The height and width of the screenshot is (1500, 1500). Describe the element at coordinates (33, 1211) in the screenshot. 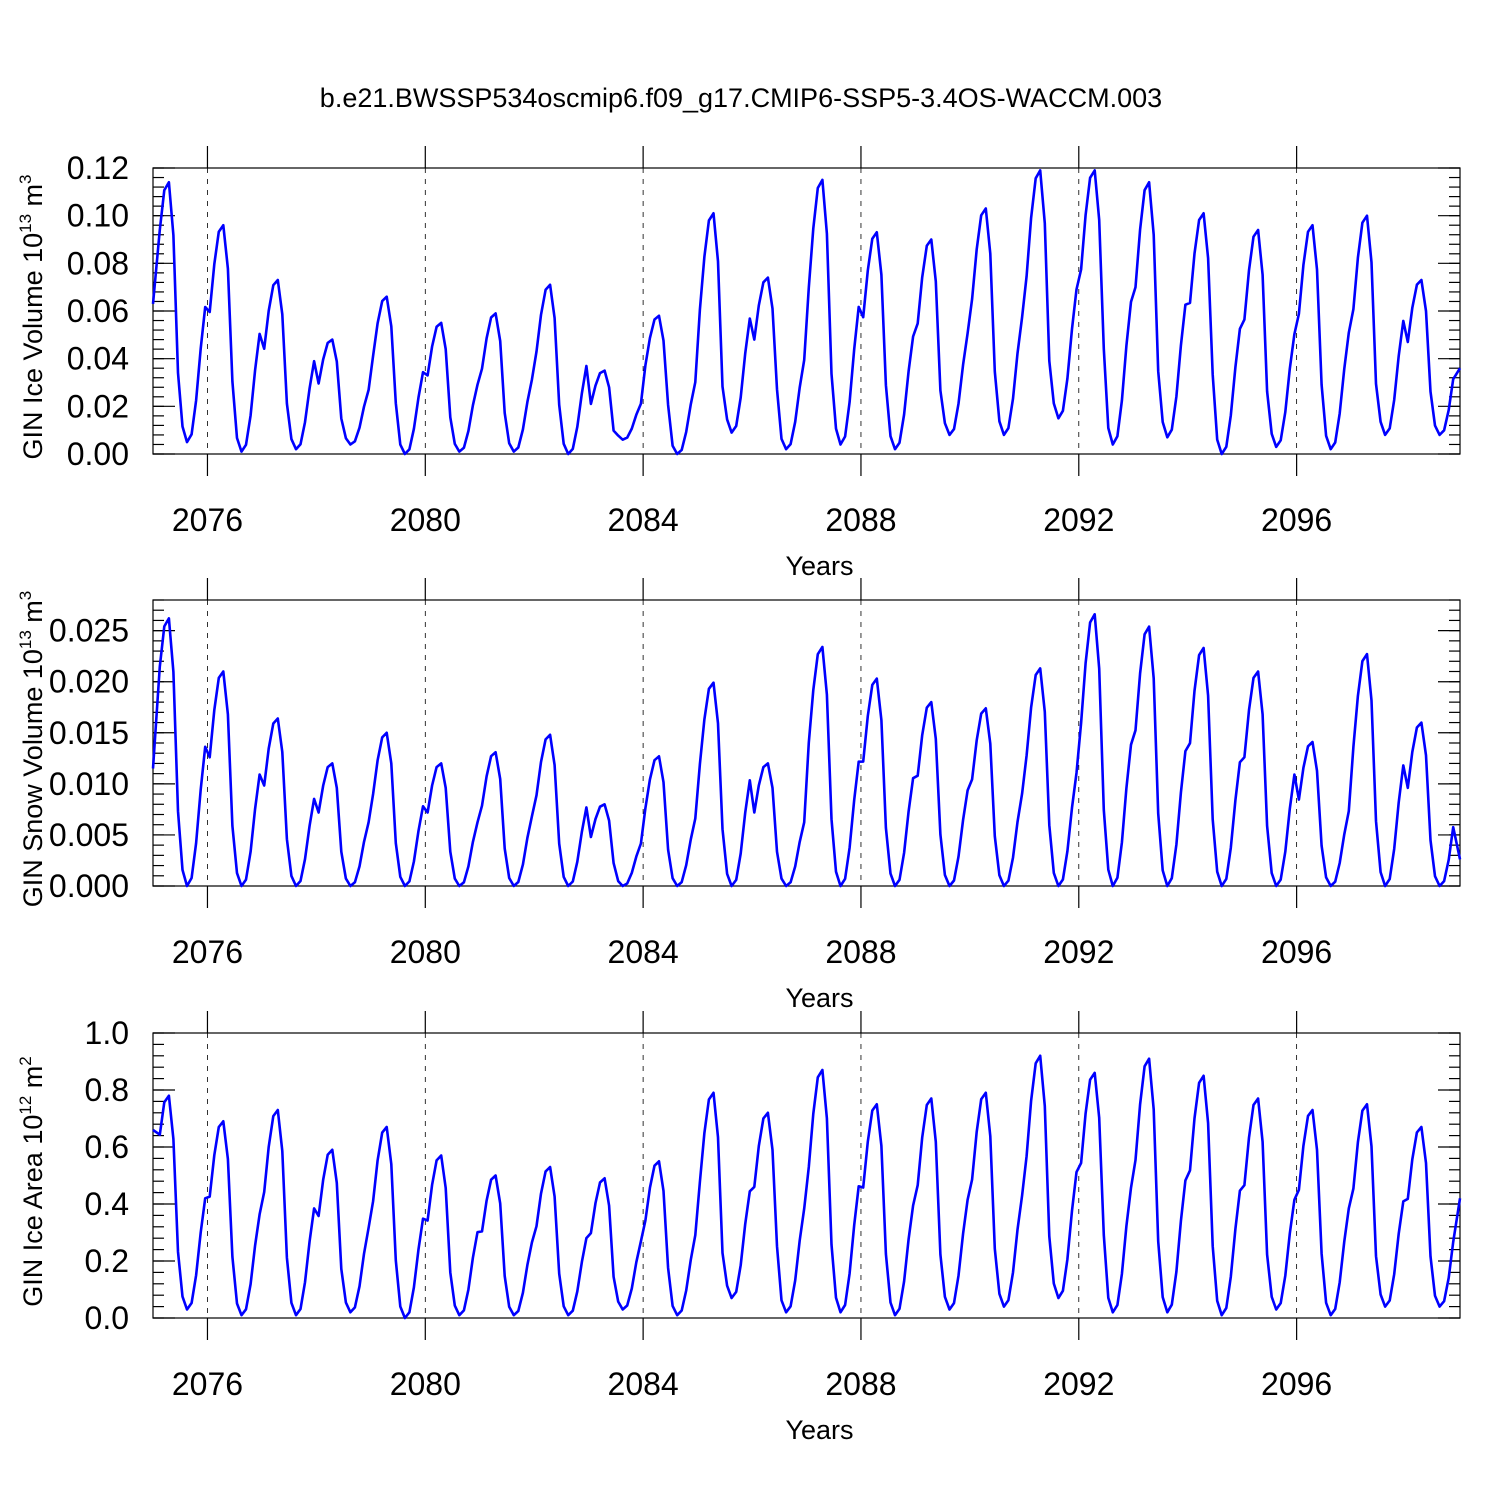

I see `y-axis-title-text: GIN Ice Area 10` at that location.